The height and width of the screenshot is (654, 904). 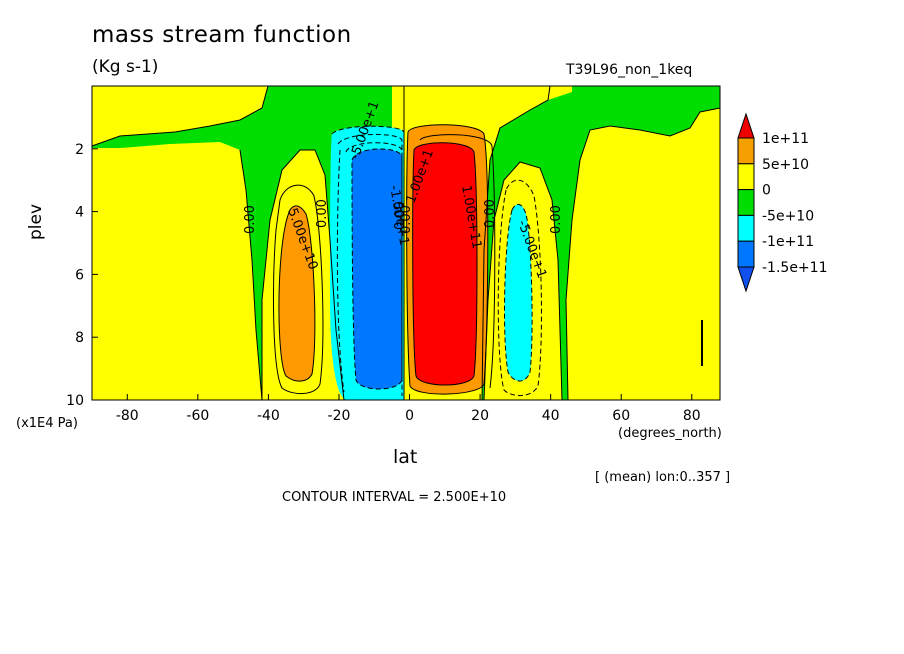 I want to click on region-red-north, so click(x=444, y=263).